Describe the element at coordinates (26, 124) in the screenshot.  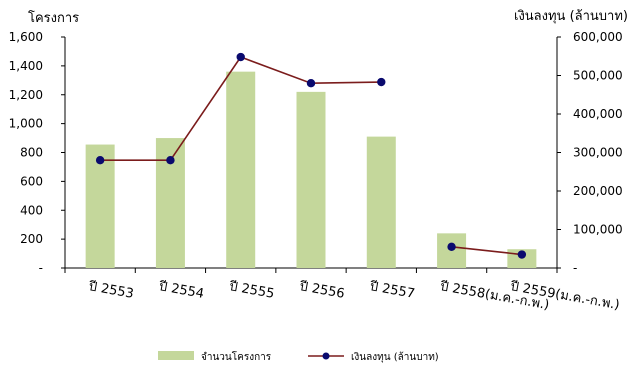
I see `left-tick-label: 1,000` at that location.